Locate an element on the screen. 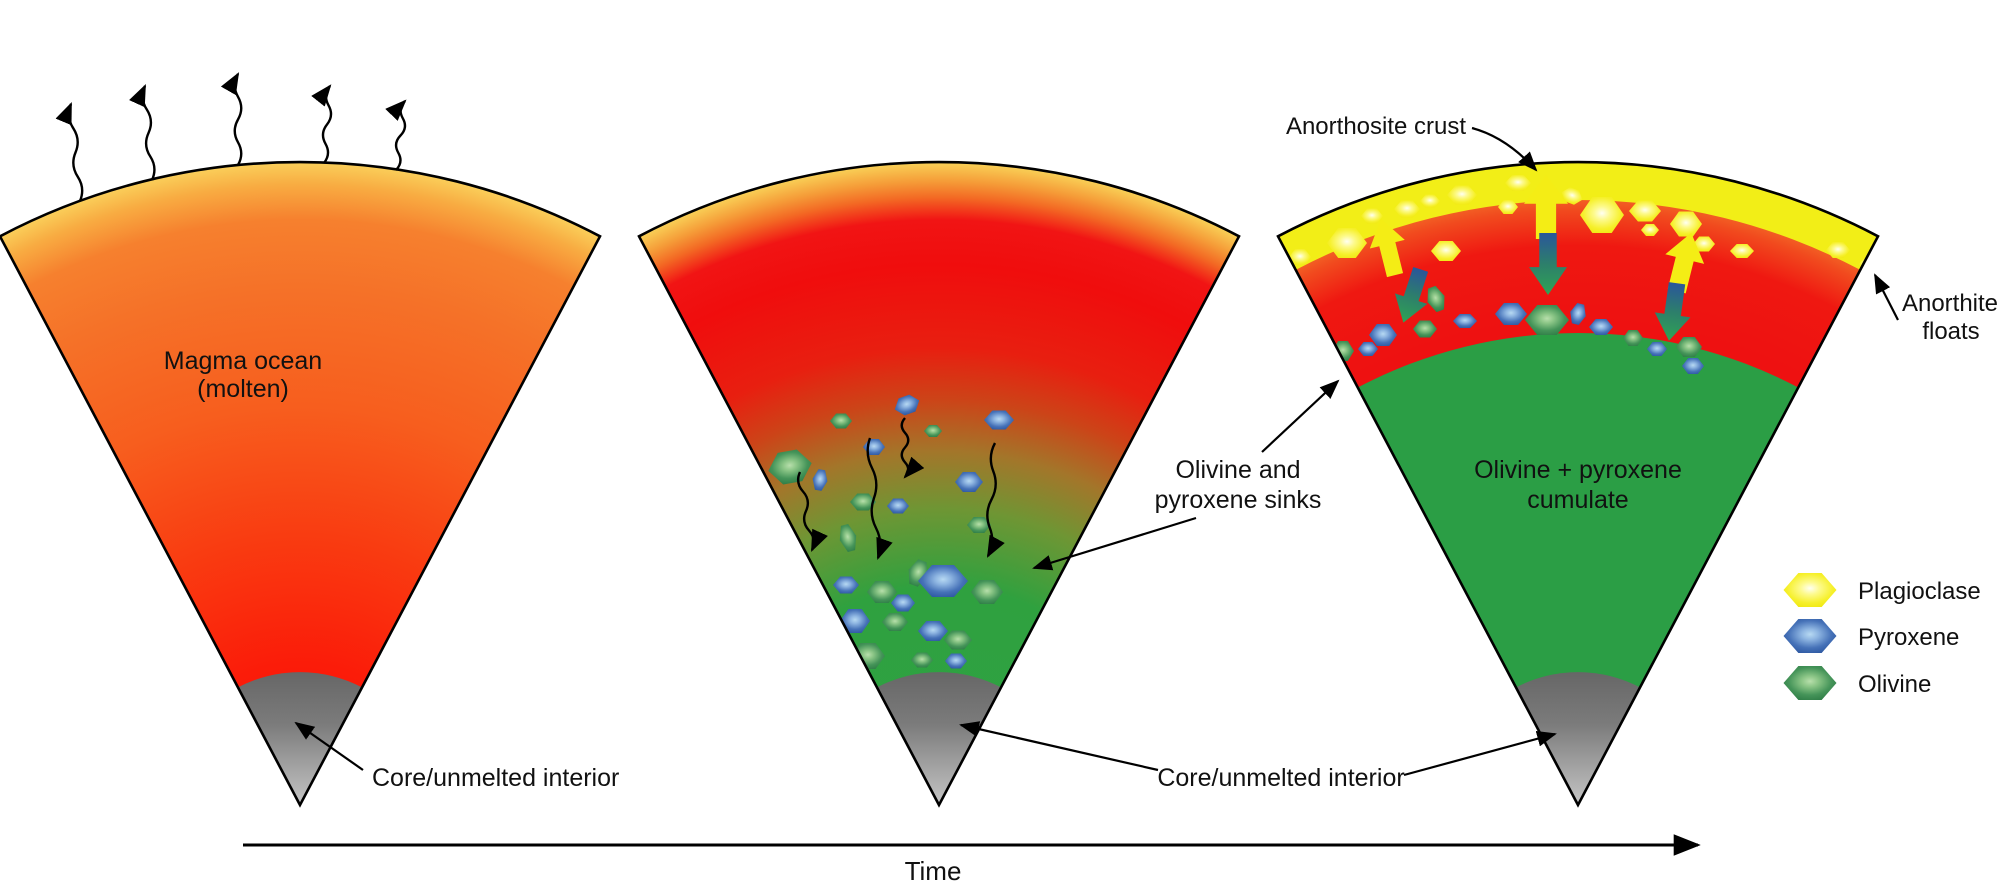 The image size is (2006, 885). core-left-pointer-arrow is located at coordinates (329, 746).